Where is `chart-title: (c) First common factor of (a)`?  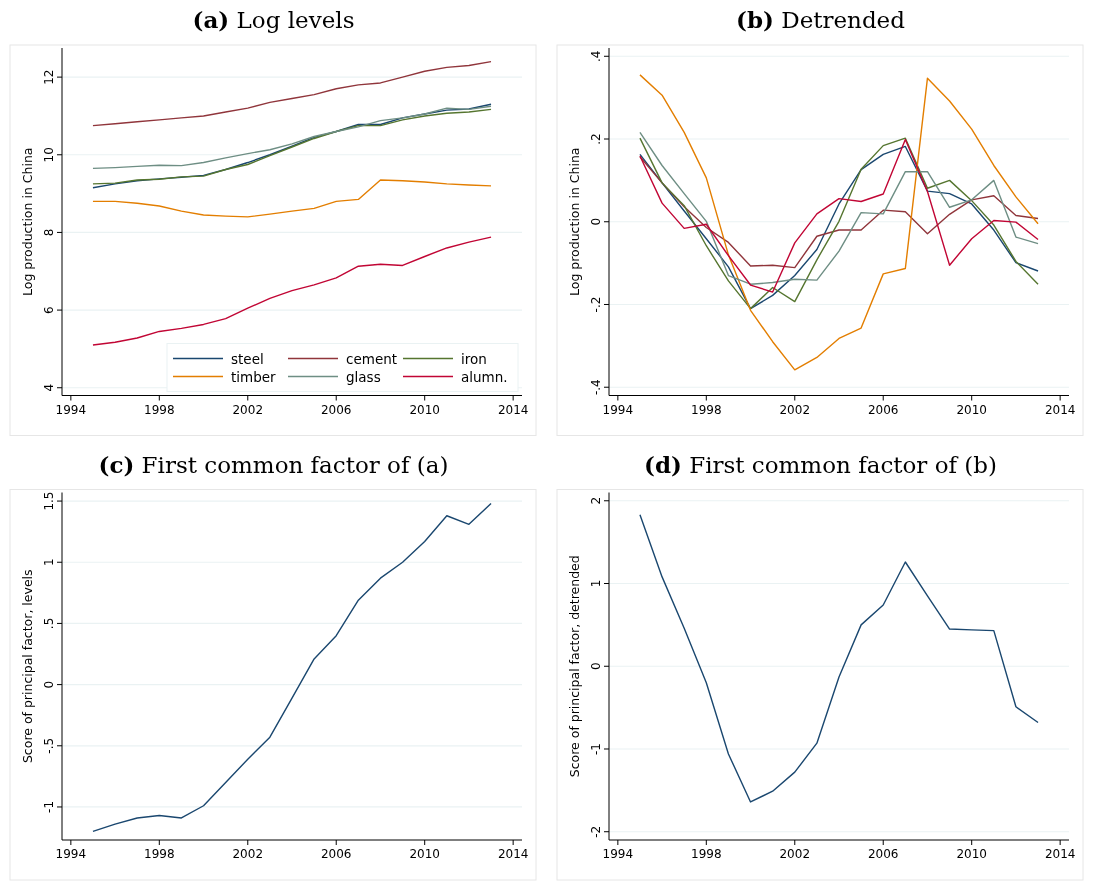 chart-title: (c) First common factor of (a) is located at coordinates (273, 464).